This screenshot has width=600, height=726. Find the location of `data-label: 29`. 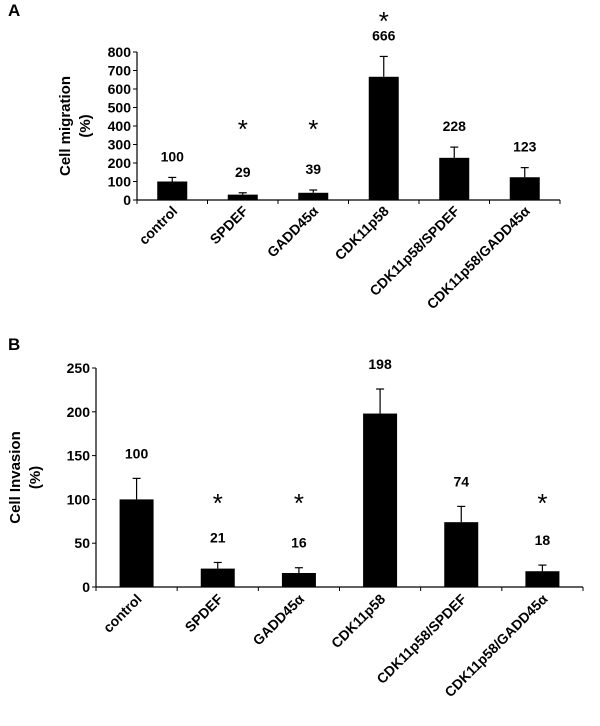

data-label: 29 is located at coordinates (243, 172).